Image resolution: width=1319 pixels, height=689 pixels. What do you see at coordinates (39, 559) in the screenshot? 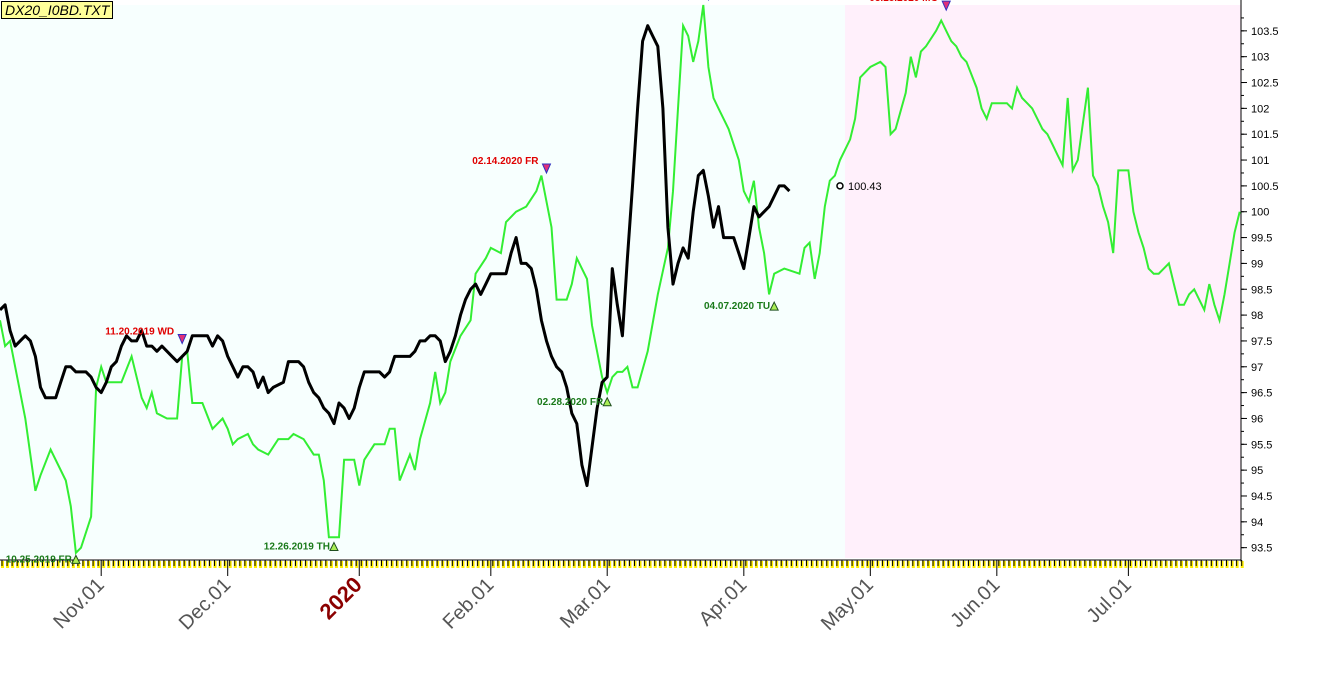
I see `low-date-label: 10.25.2019 FR` at bounding box center [39, 559].